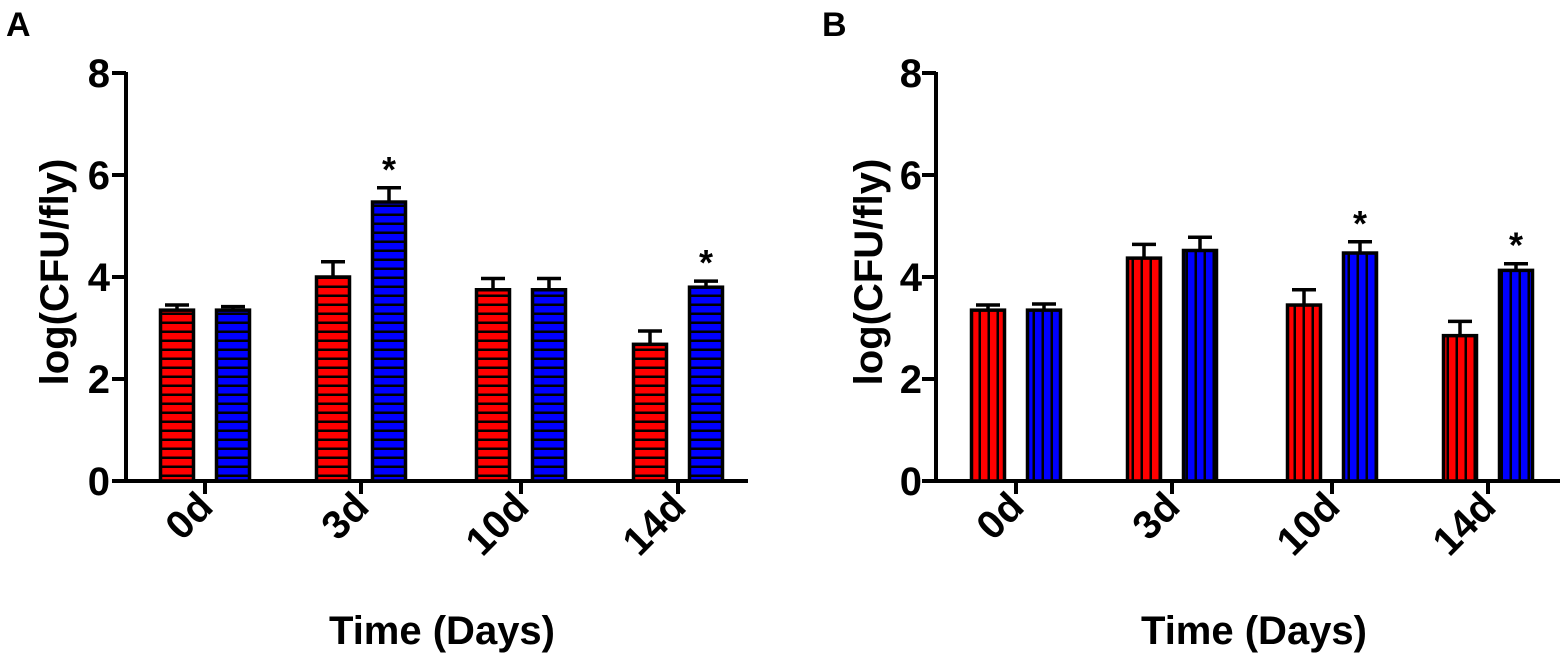 The width and height of the screenshot is (1564, 665). Describe the element at coordinates (1000, 516) in the screenshot. I see `panel-b-x-tick-label: 0d` at that location.